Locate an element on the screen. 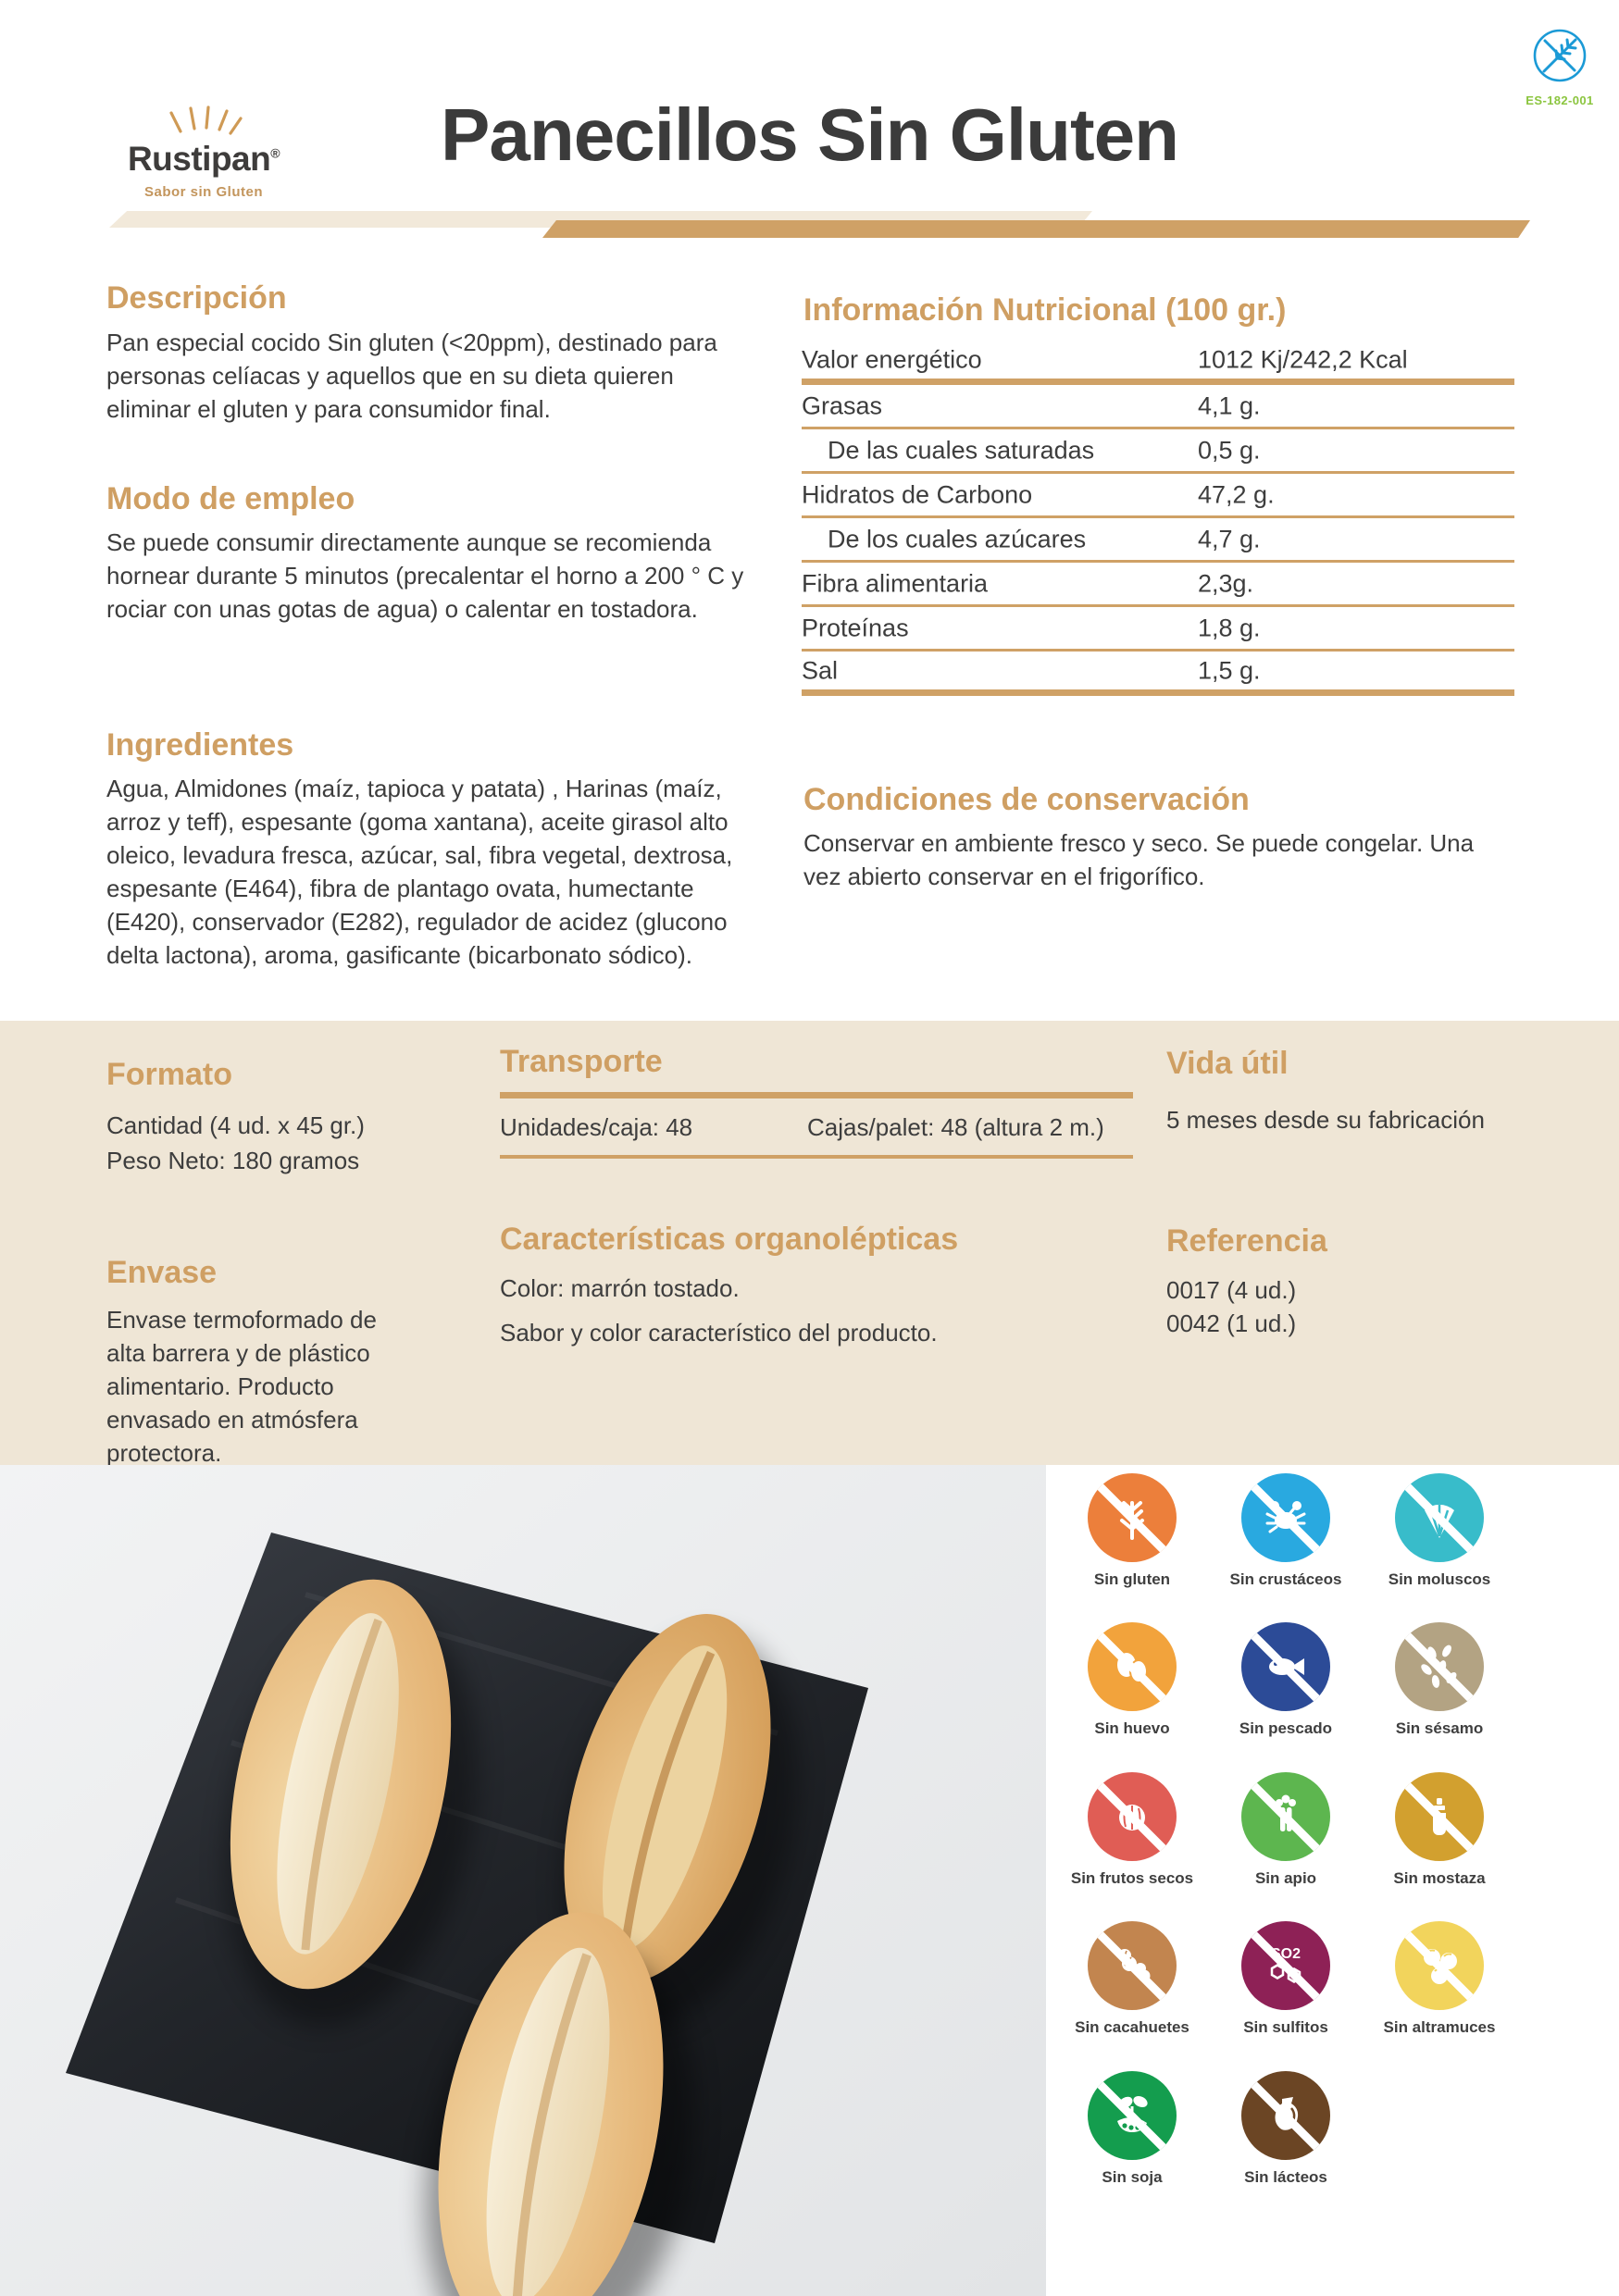 Image resolution: width=1619 pixels, height=2296 pixels. transporte-heading: Transporte is located at coordinates (582, 1062).